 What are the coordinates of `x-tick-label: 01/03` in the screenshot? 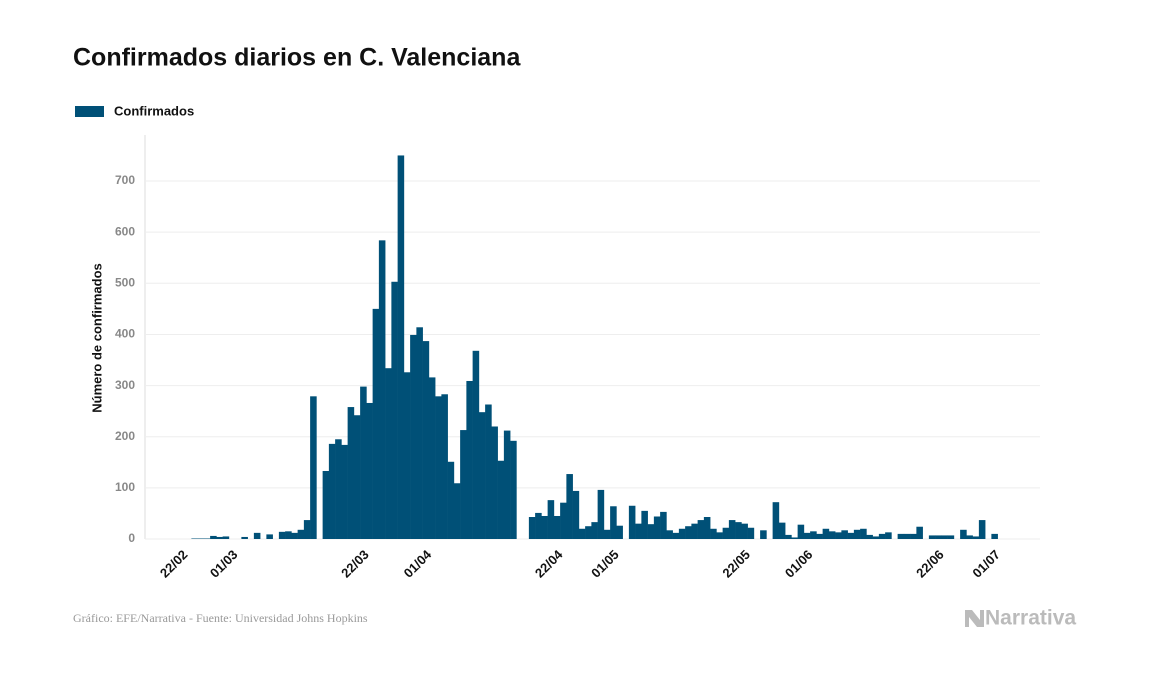 It's located at (224, 564).